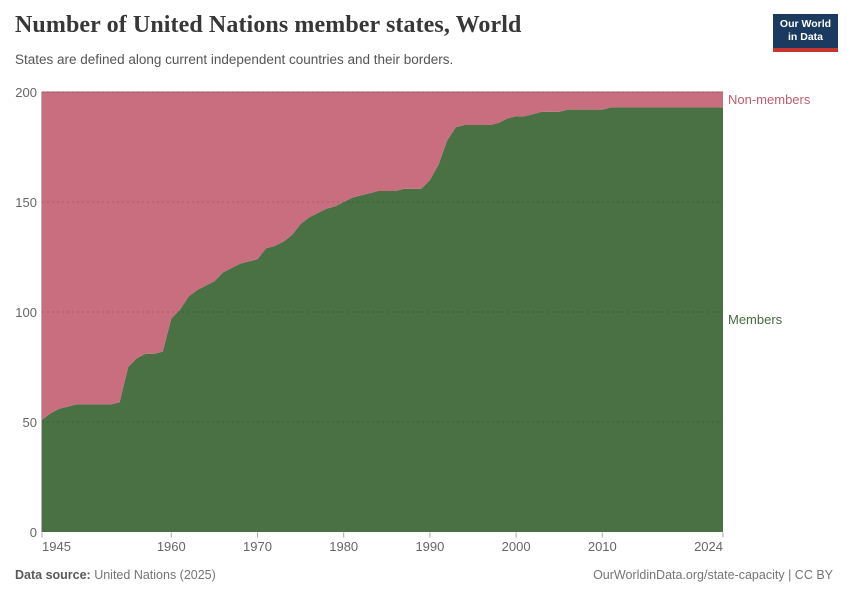 Image resolution: width=850 pixels, height=600 pixels. Describe the element at coordinates (805, 24) in the screenshot. I see `owid-logo-text-line1: Our World` at that location.